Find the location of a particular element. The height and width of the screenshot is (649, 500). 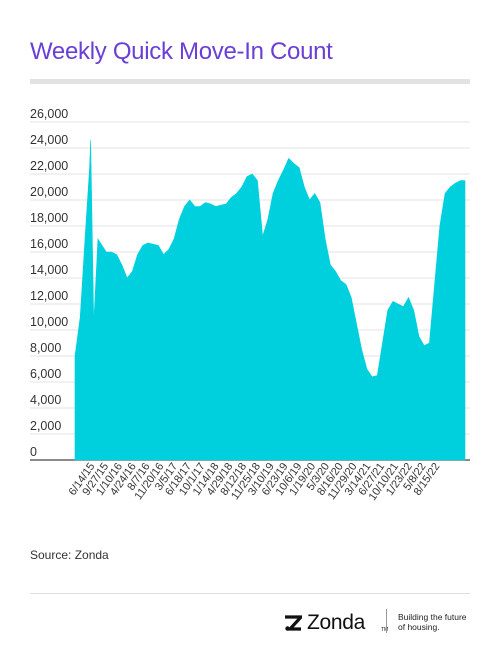

tagline-line-1: Building the future is located at coordinates (432, 617).